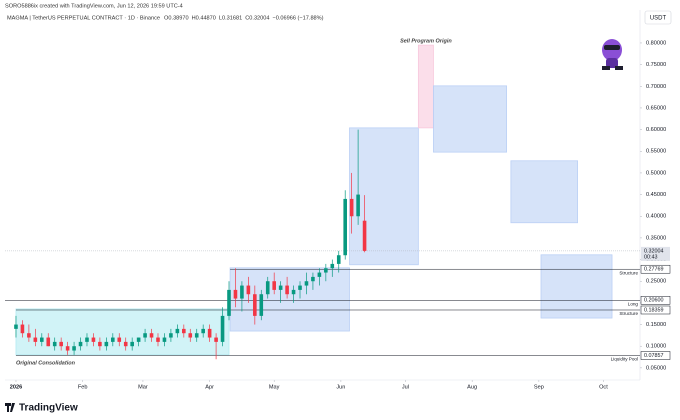  What do you see at coordinates (654, 251) in the screenshot?
I see `last-price-label: 0.32004` at bounding box center [654, 251].